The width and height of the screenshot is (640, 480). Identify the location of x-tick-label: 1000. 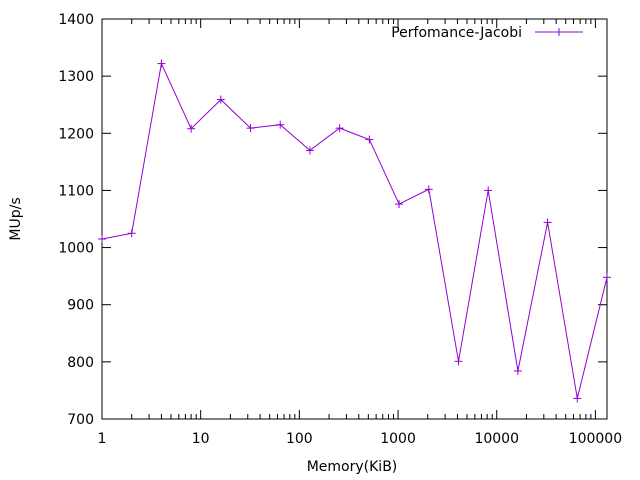
(398, 439).